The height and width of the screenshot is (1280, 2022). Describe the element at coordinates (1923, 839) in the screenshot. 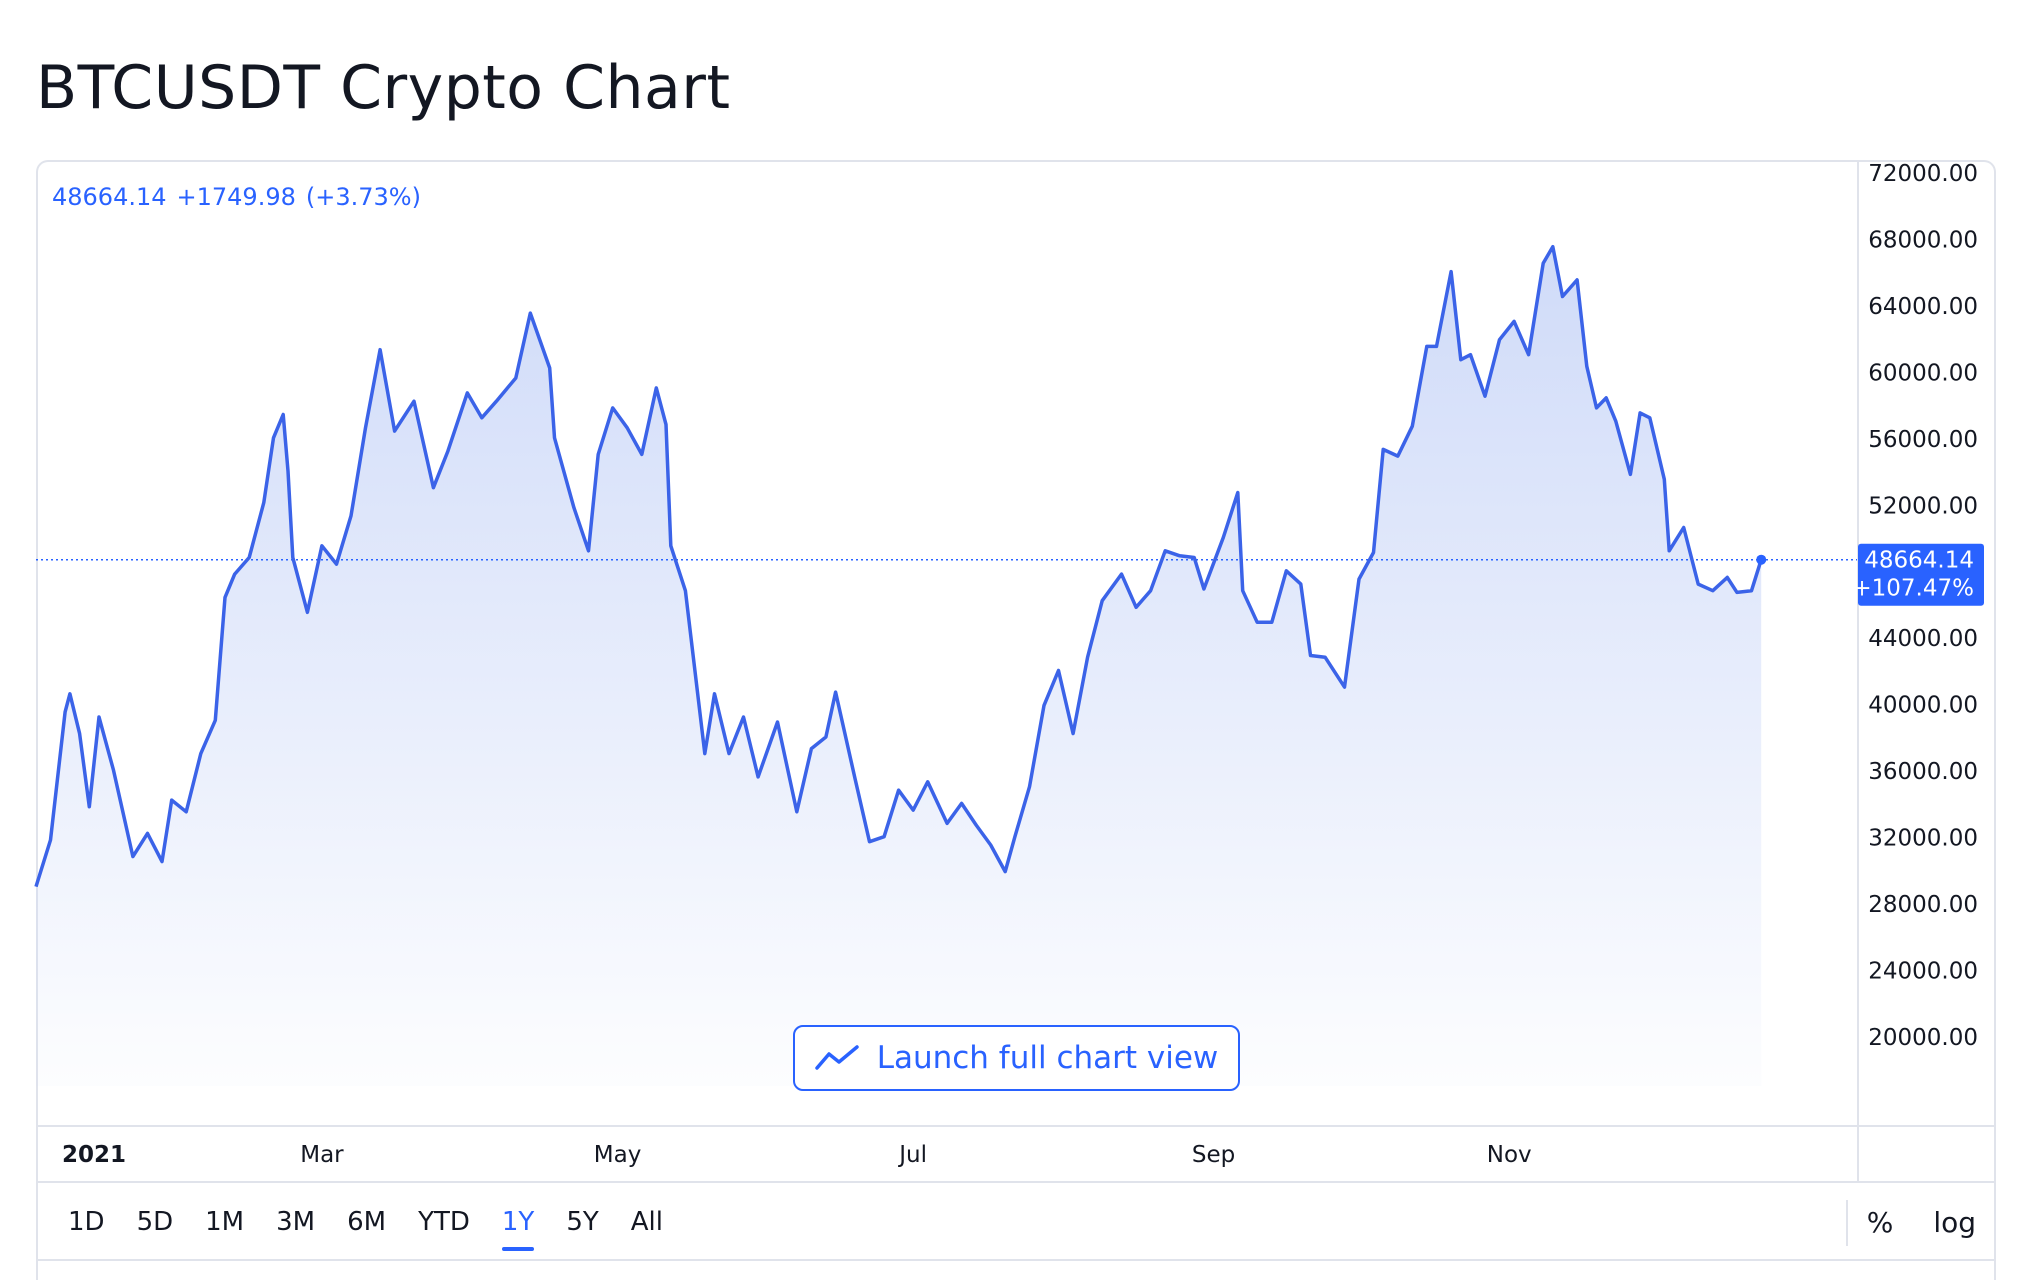

I see `y-tick-label: 32000.00` at that location.